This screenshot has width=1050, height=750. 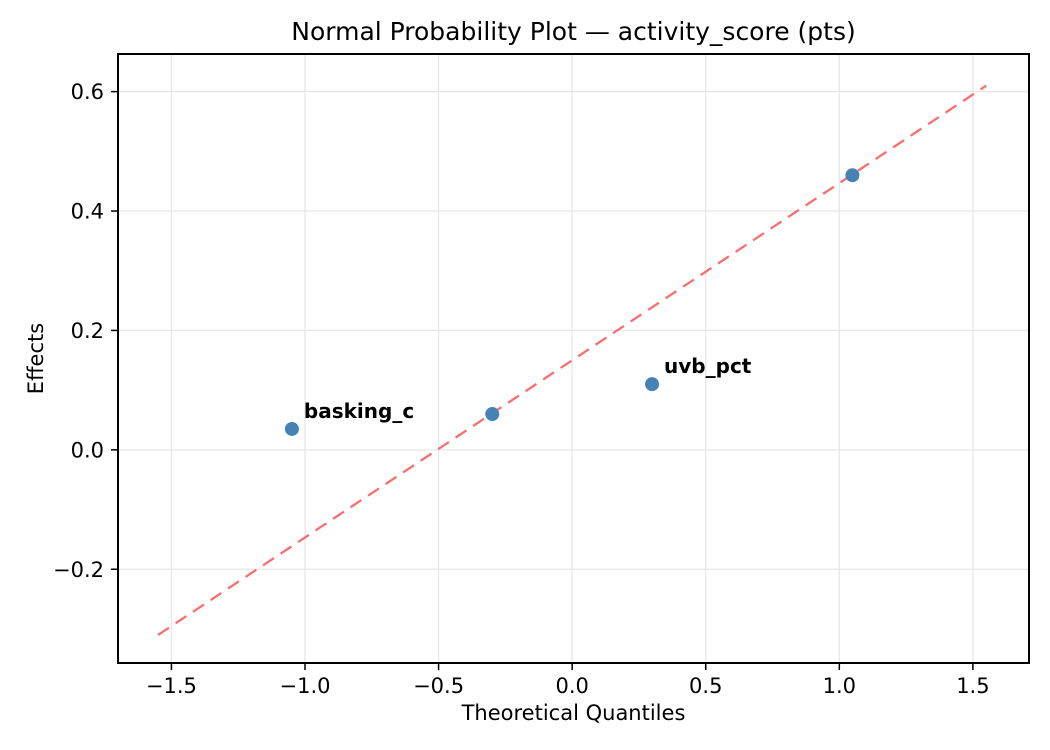 I want to click on x-tick-label: 0.5, so click(x=705, y=686).